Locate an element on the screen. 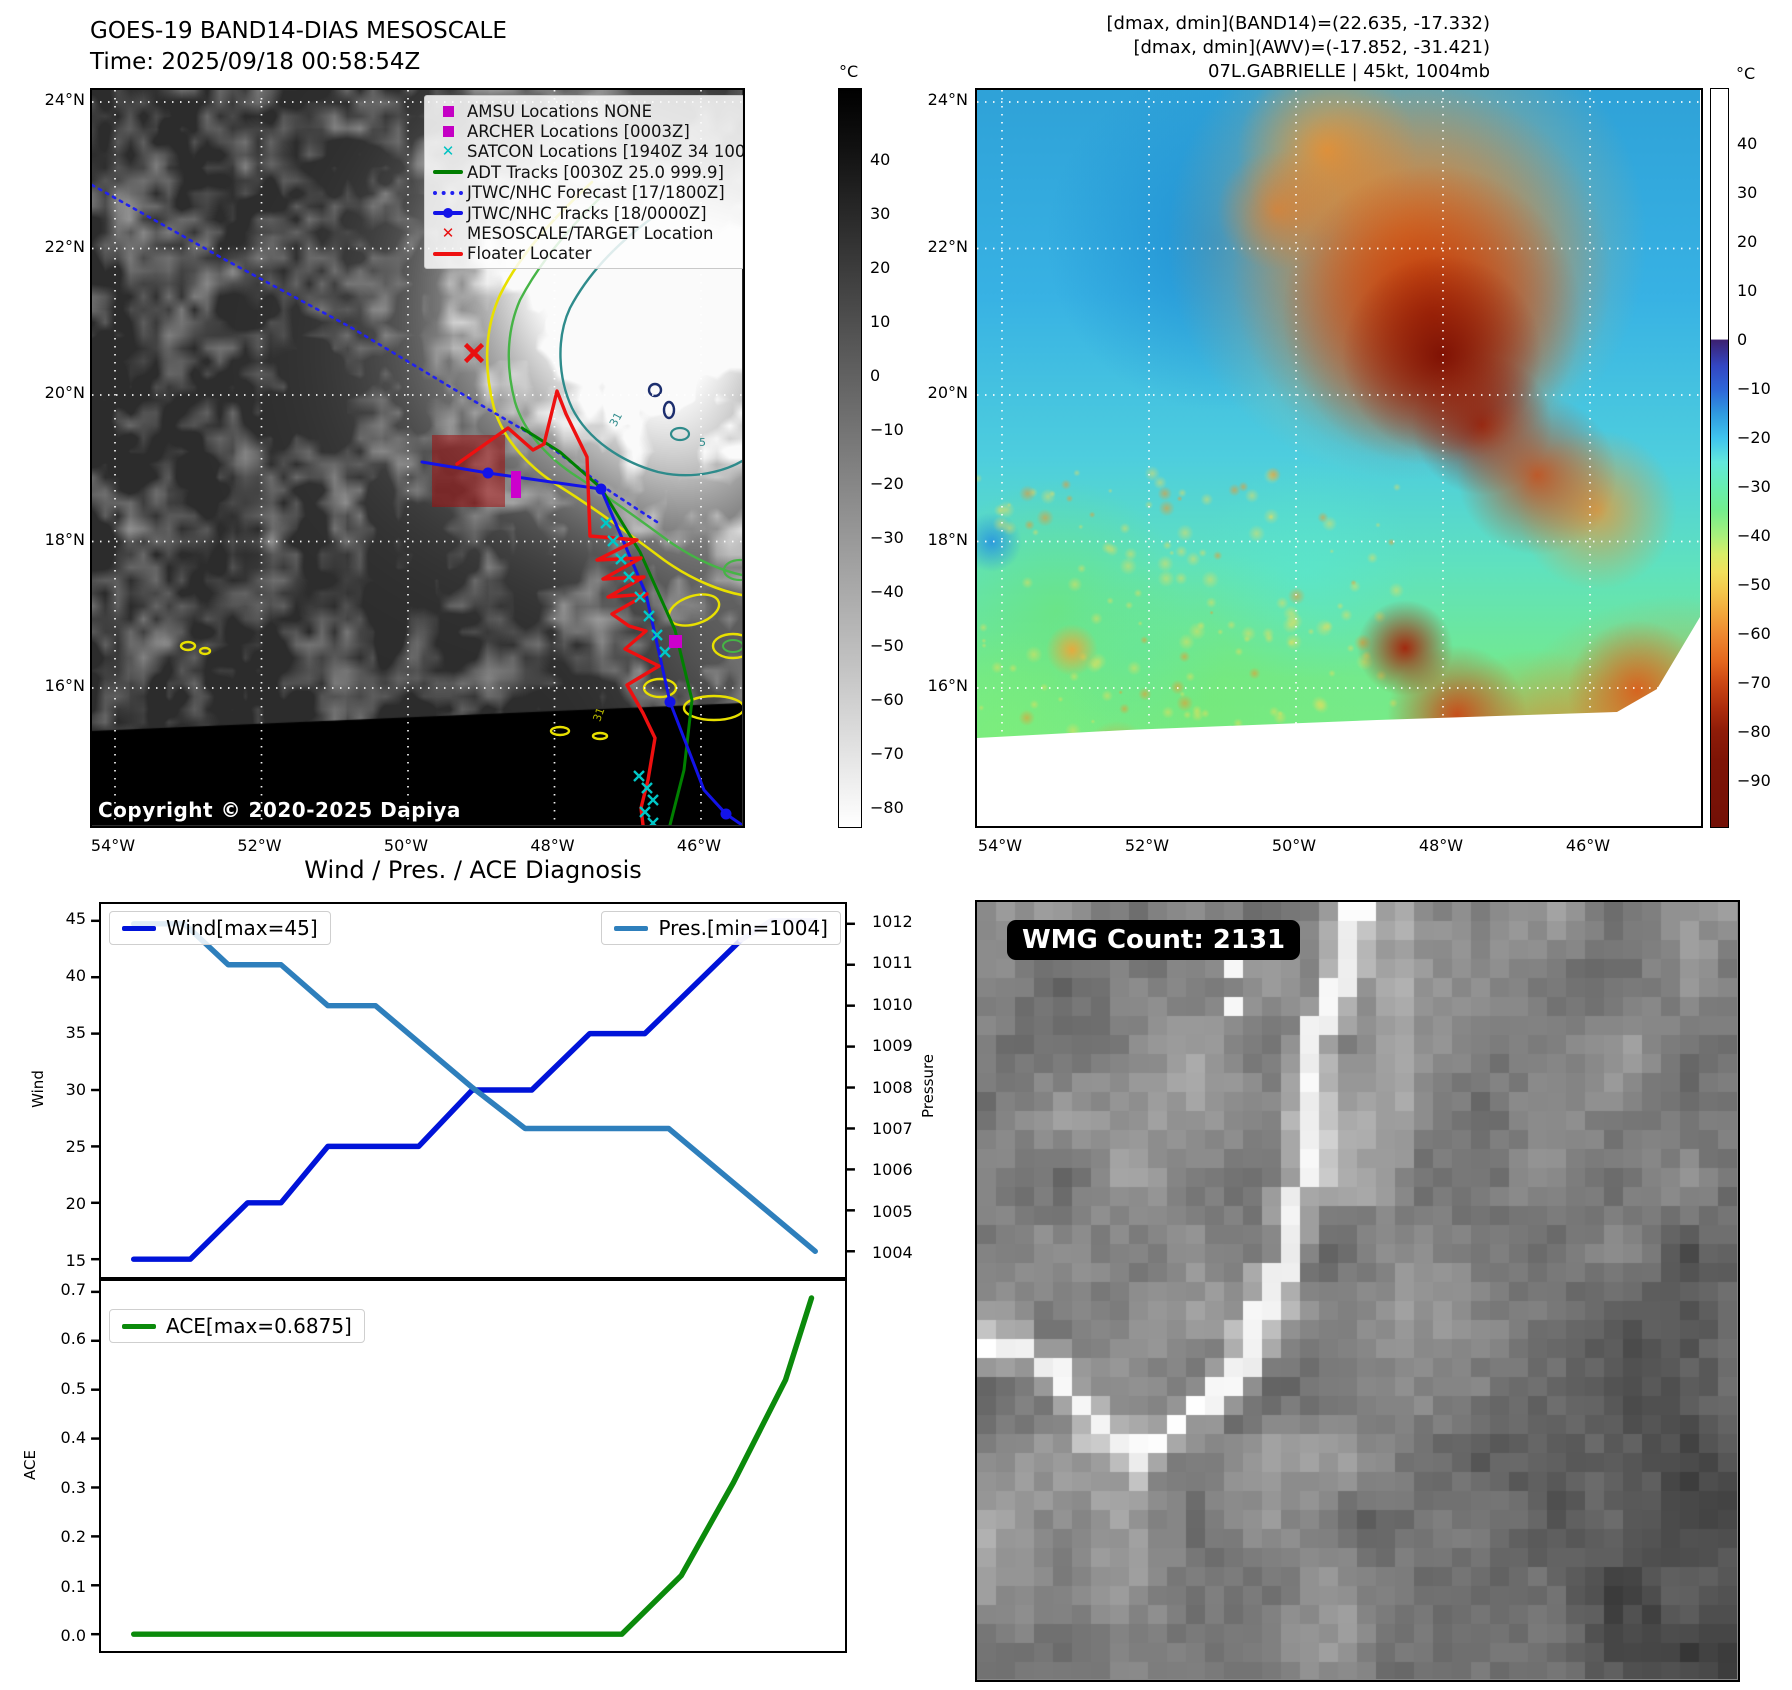 This screenshot has height=1690, width=1792. storm-id-intensity: 07L.GABRIELLE | 45kt, 1004mb is located at coordinates (1349, 71).